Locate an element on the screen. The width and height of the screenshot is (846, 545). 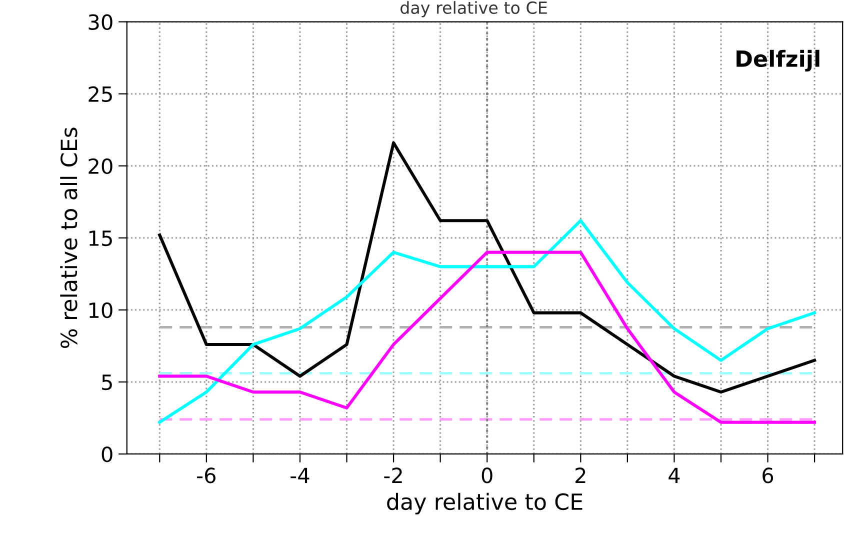
x-tick-label: 2 is located at coordinates (581, 476).